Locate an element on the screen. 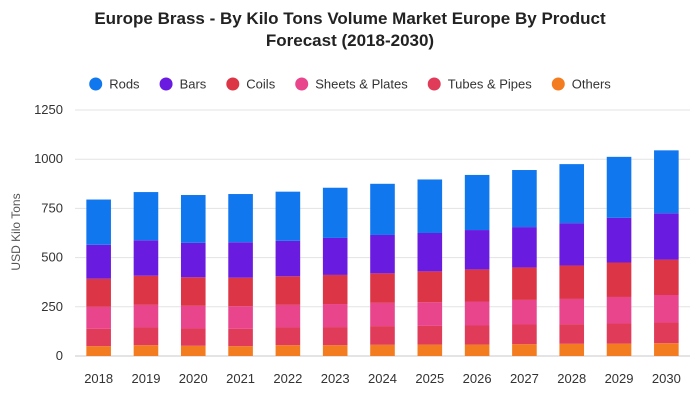 The image size is (700, 405). y-tick-label: 250 is located at coordinates (52, 306).